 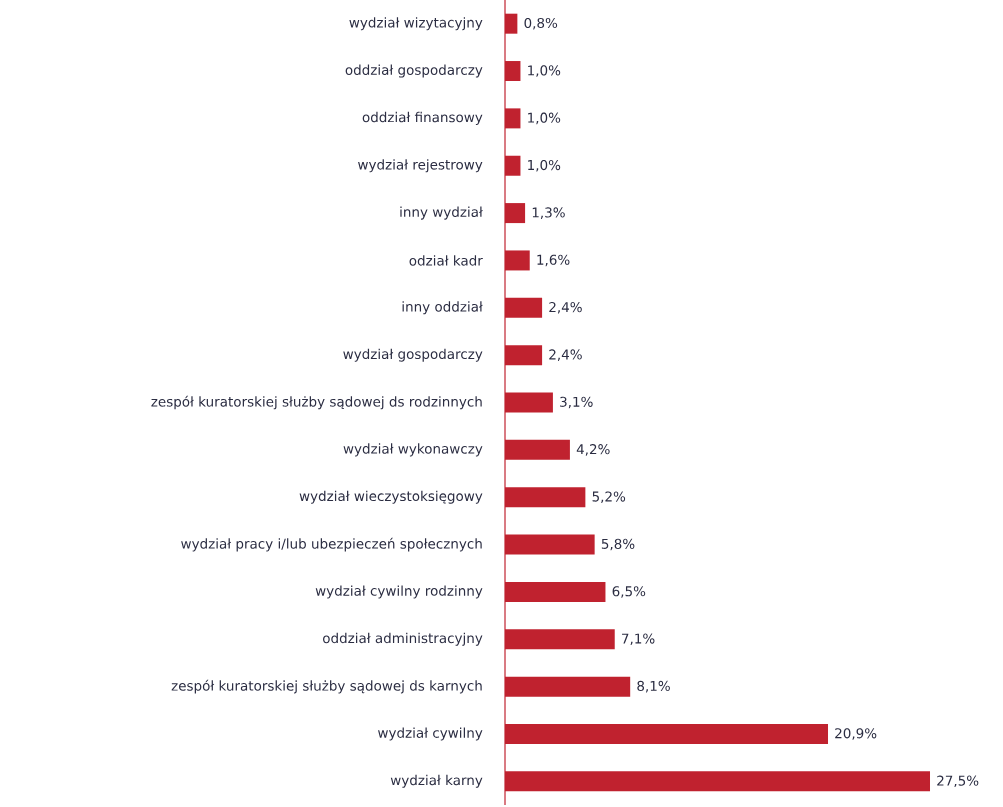 I want to click on y-tick-label: wydział wieczystoksięgowy, so click(x=391, y=497).